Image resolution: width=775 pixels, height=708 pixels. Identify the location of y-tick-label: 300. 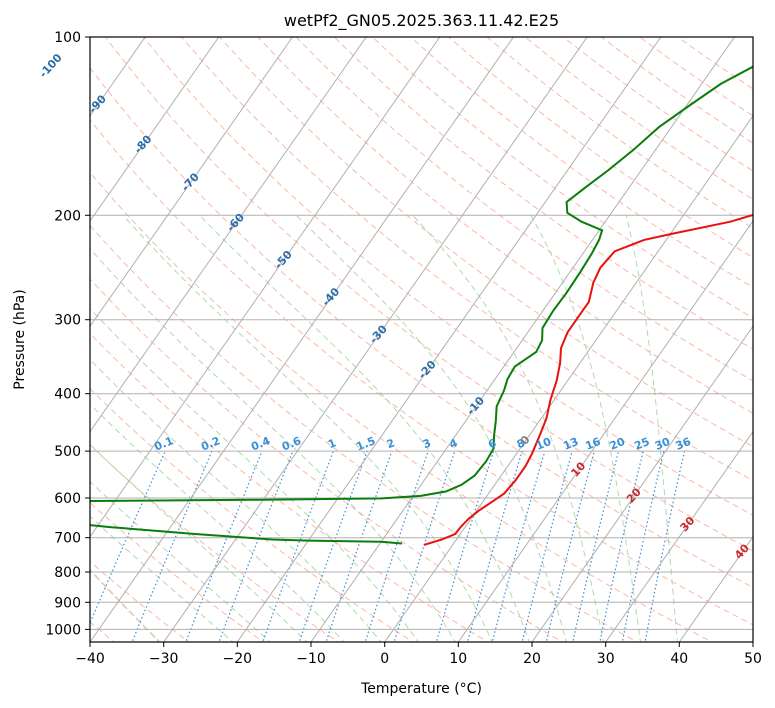
(67, 321).